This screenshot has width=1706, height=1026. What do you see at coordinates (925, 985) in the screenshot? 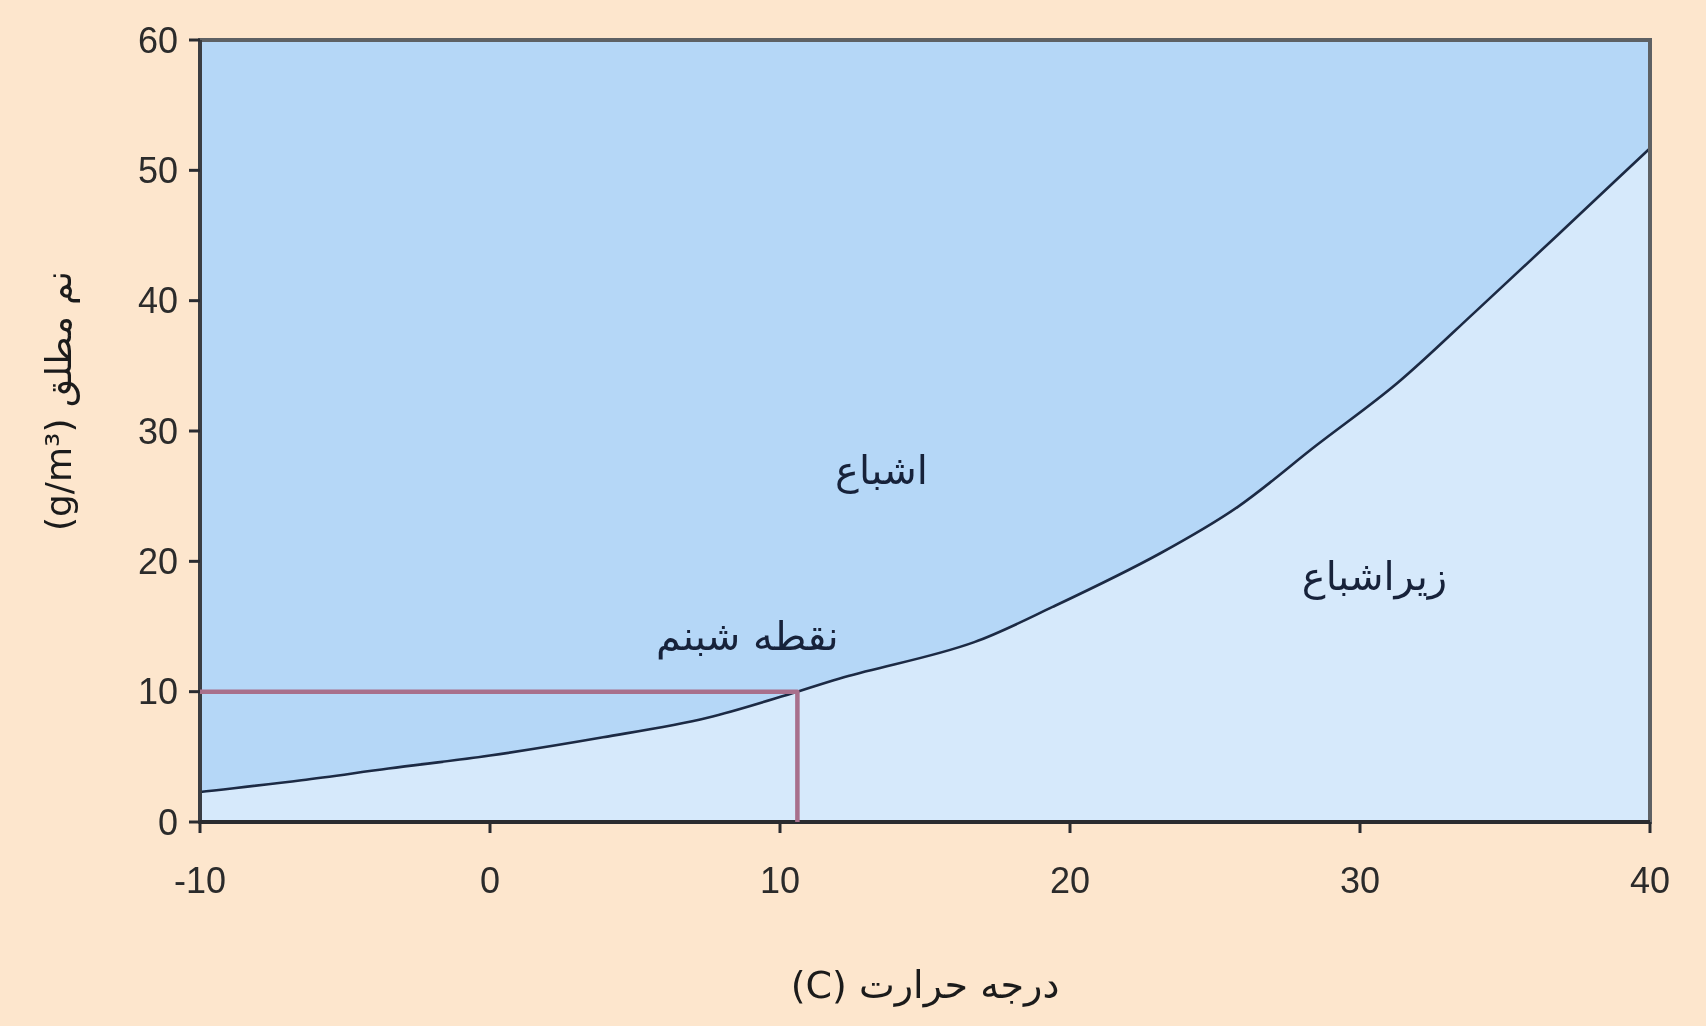
I see `x-axis-title: درجه حرارت (C)` at bounding box center [925, 985].